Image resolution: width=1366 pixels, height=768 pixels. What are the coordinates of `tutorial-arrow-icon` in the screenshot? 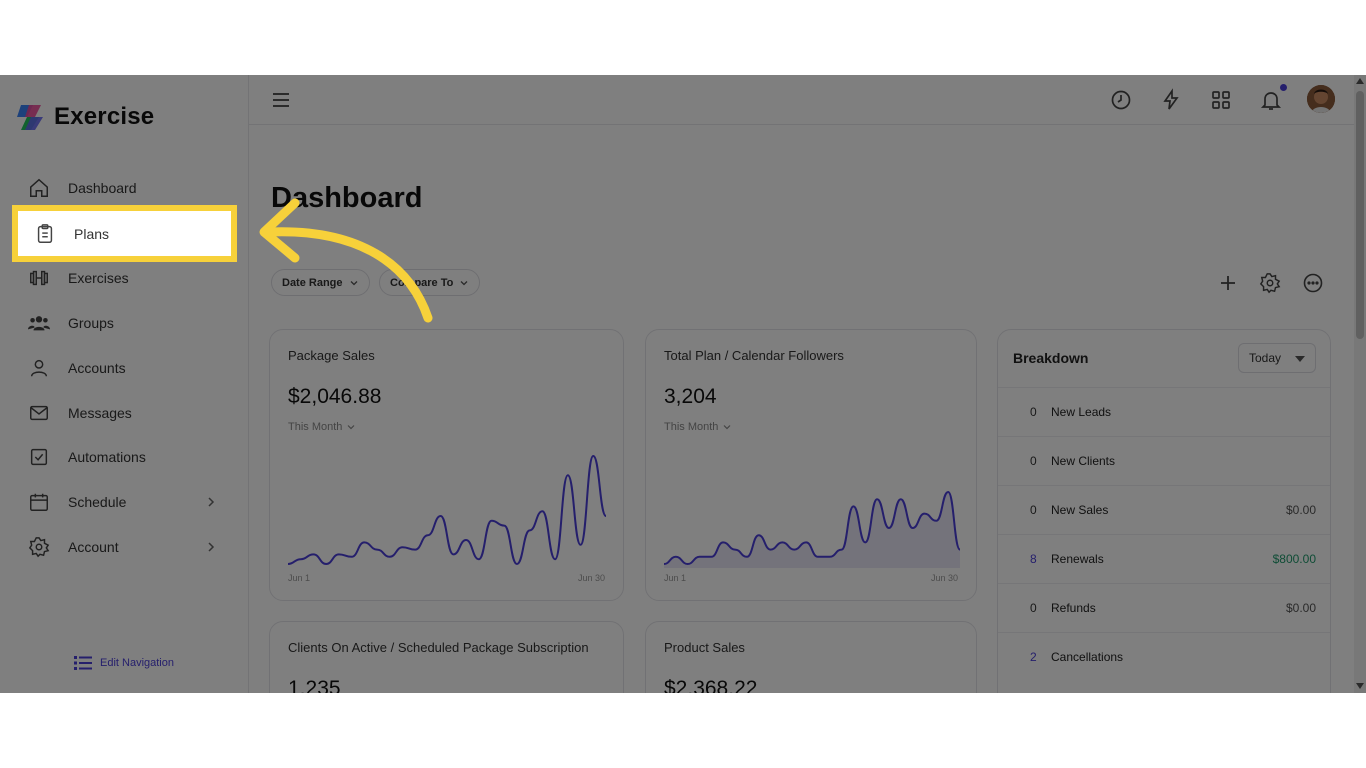 It's located at (346, 260).